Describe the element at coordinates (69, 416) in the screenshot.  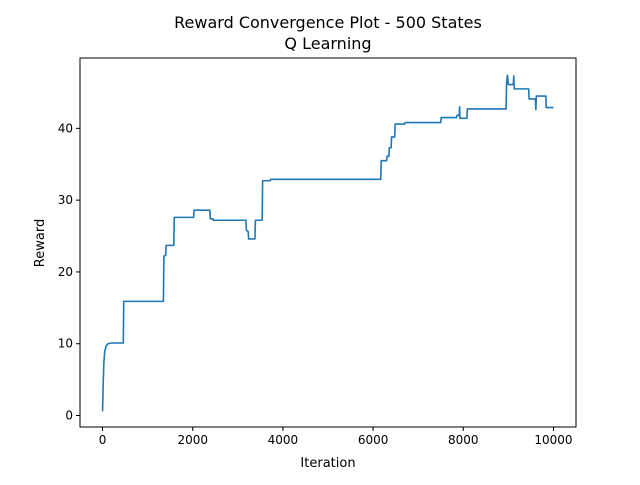
I see `y-tick-label: 0` at that location.